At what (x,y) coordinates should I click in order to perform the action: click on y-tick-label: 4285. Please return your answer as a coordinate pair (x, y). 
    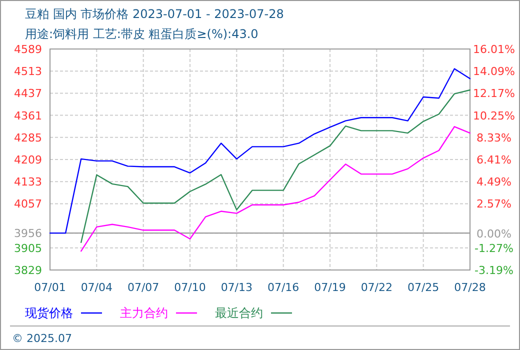
    Looking at the image, I should click on (28, 137).